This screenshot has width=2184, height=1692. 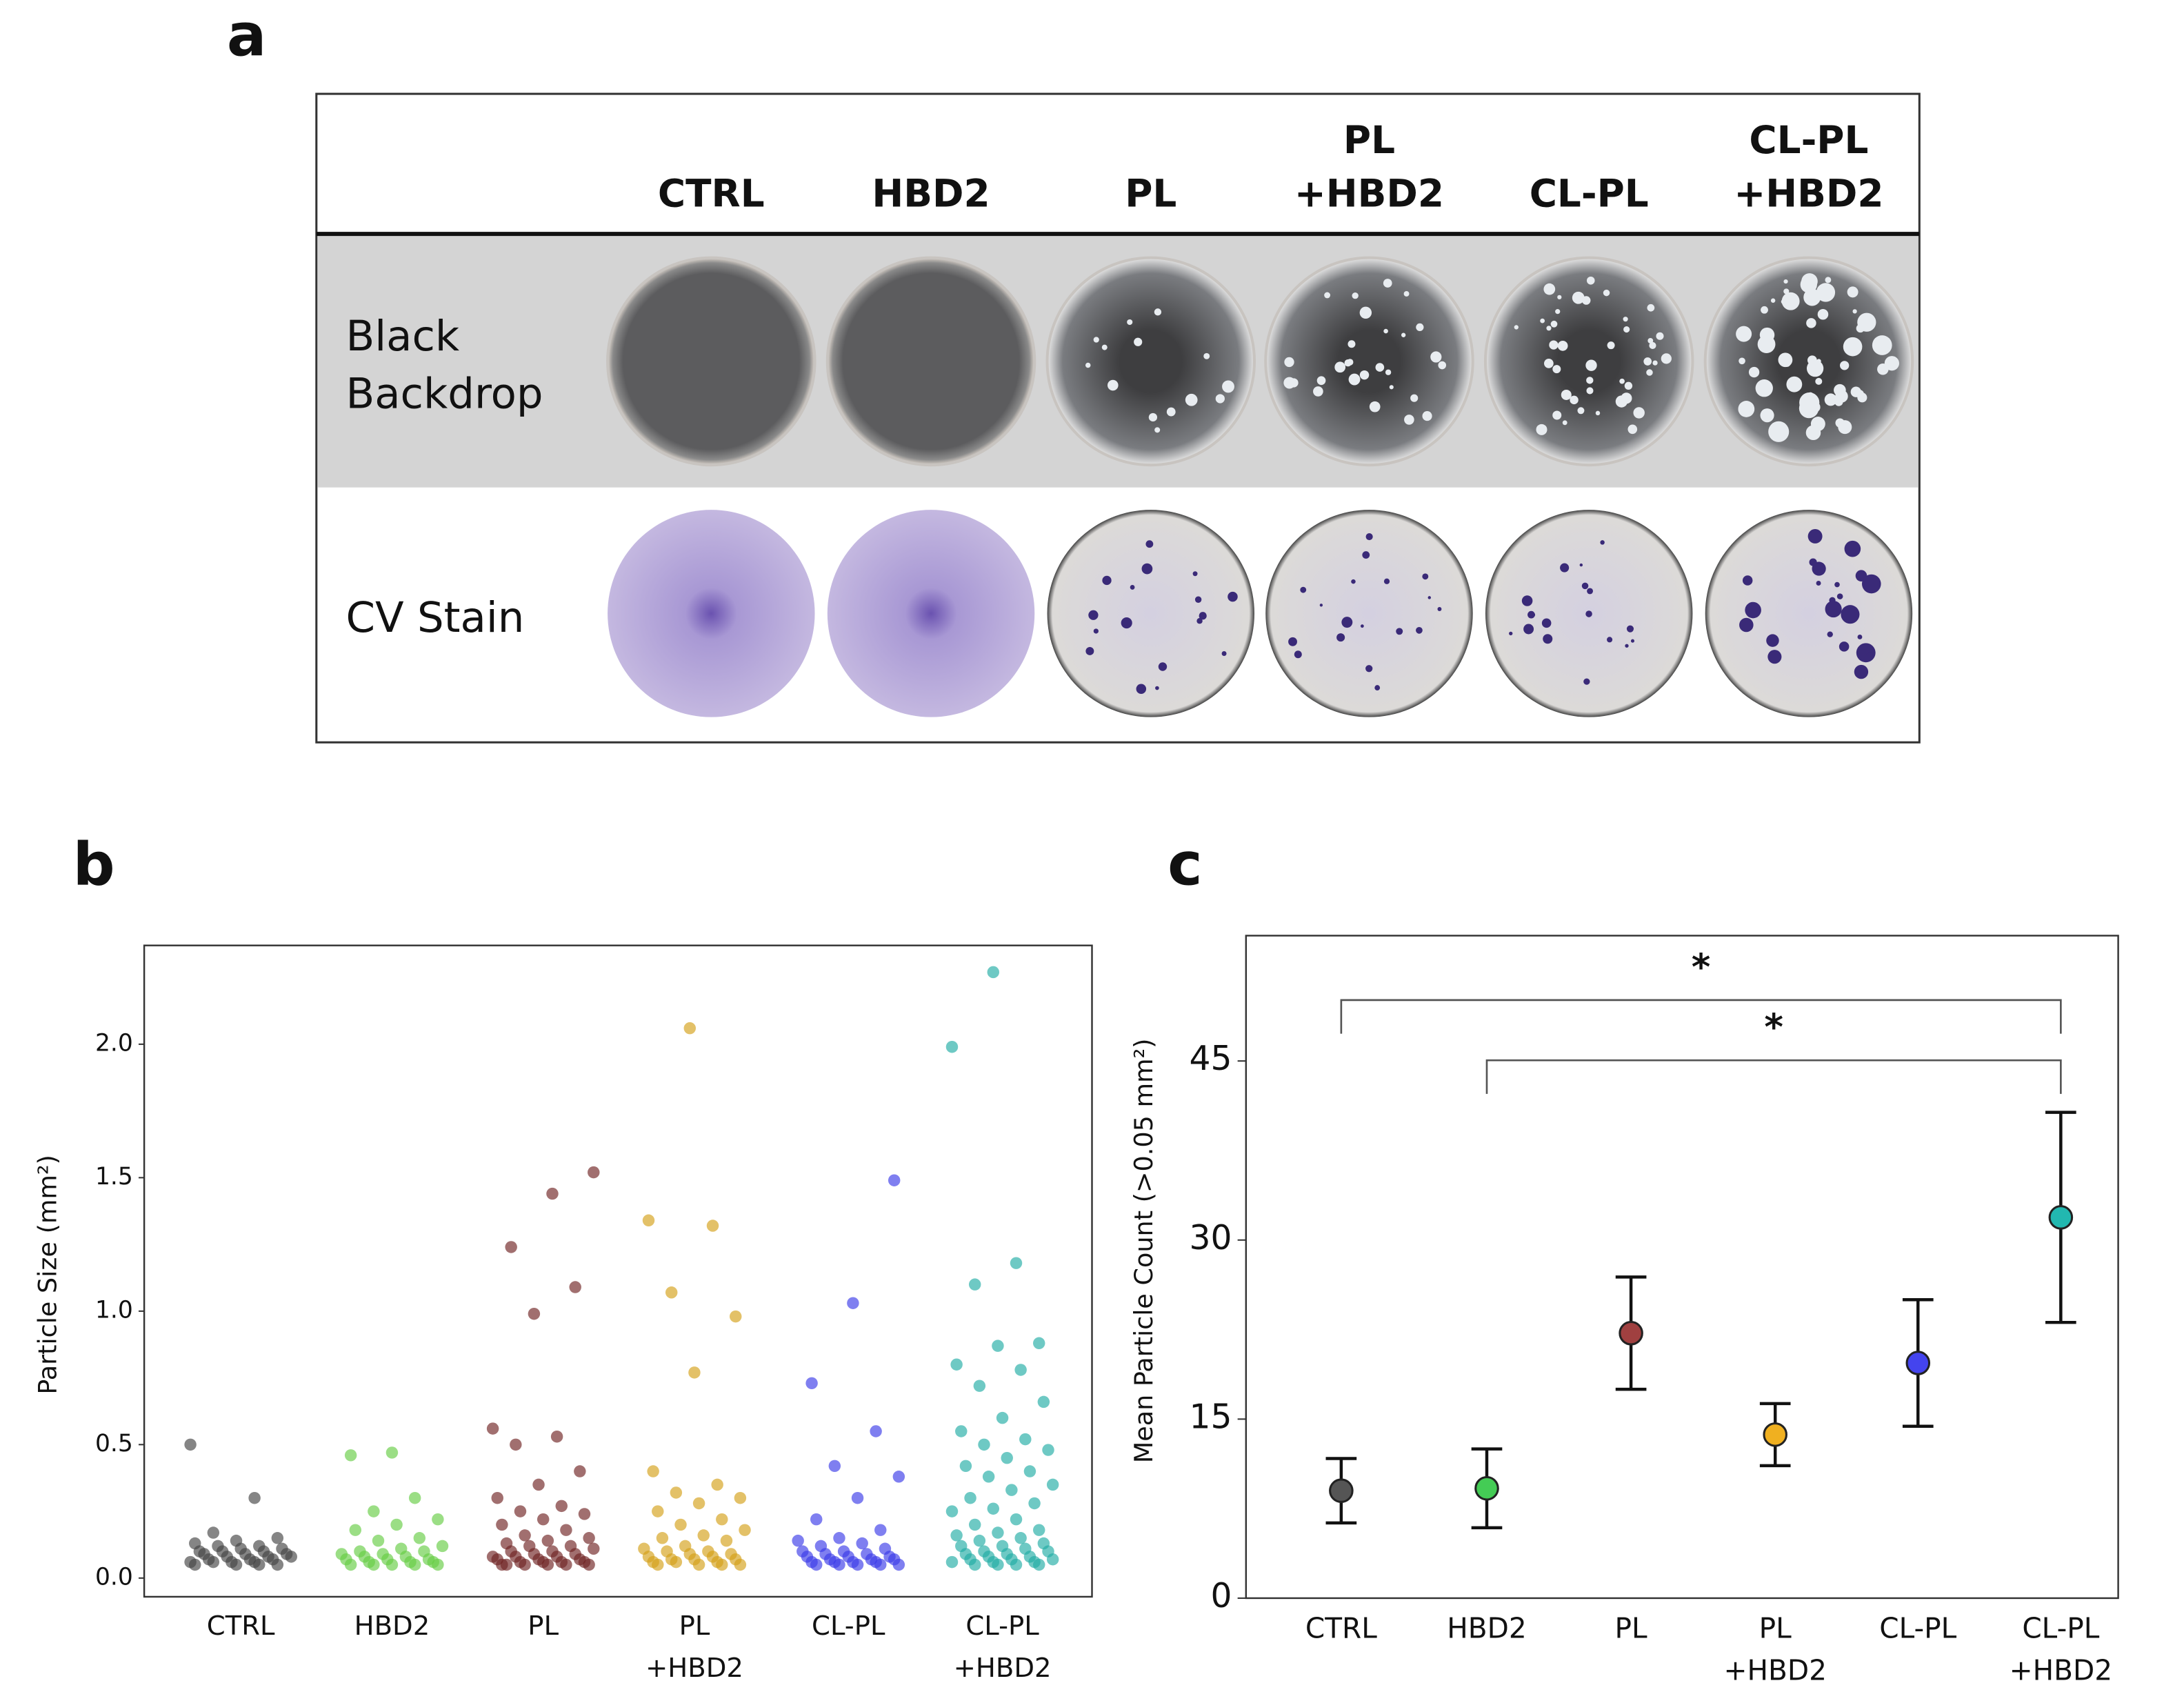 I want to click on column-header: PL, so click(x=1150, y=193).